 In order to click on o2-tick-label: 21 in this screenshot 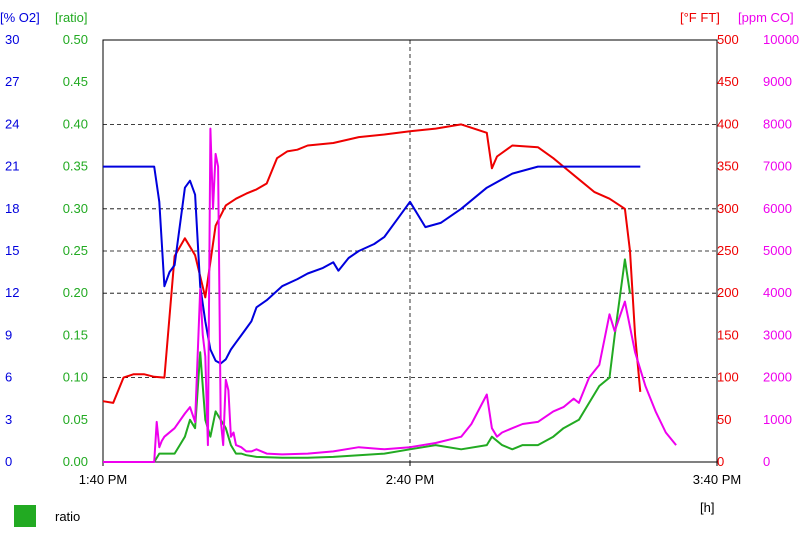, I will do `click(12, 166)`.